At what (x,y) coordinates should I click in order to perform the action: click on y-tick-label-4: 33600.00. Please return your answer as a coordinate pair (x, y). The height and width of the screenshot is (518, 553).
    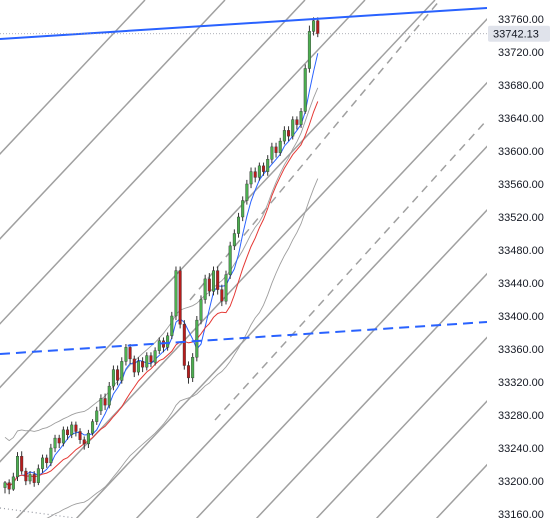
    Looking at the image, I should click on (521, 152).